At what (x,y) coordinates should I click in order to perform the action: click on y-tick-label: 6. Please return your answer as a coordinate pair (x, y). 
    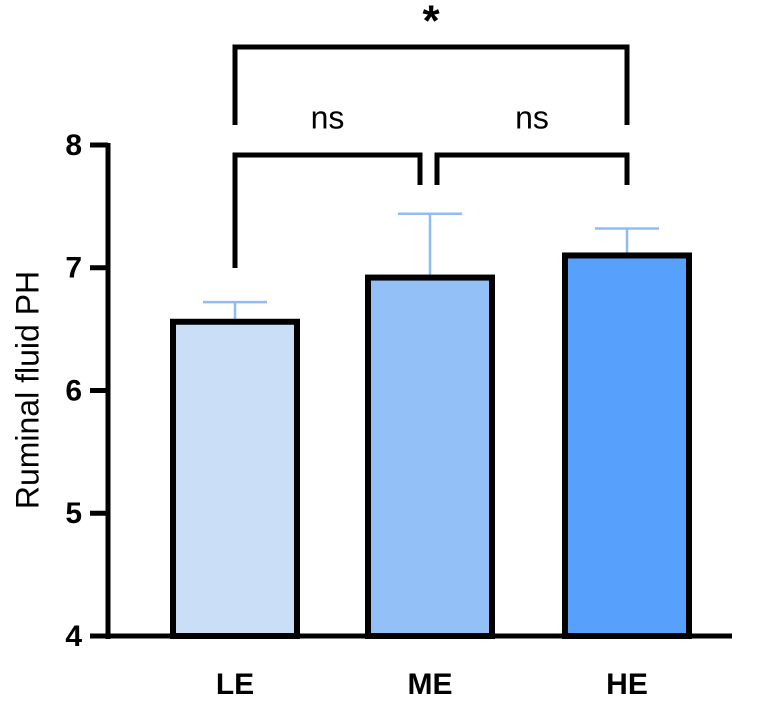
    Looking at the image, I should click on (73, 390).